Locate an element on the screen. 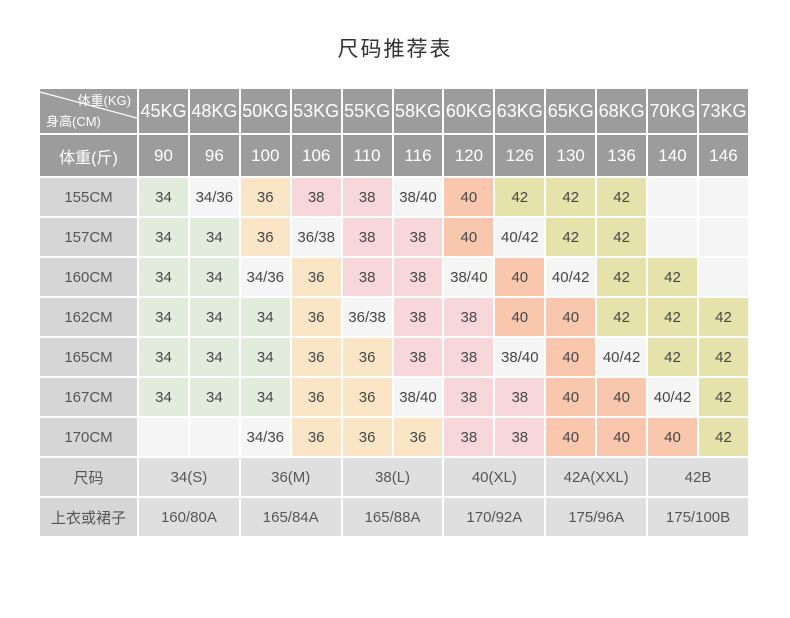 This screenshot has width=790, height=618. height-label: 165CM is located at coordinates (88, 357).